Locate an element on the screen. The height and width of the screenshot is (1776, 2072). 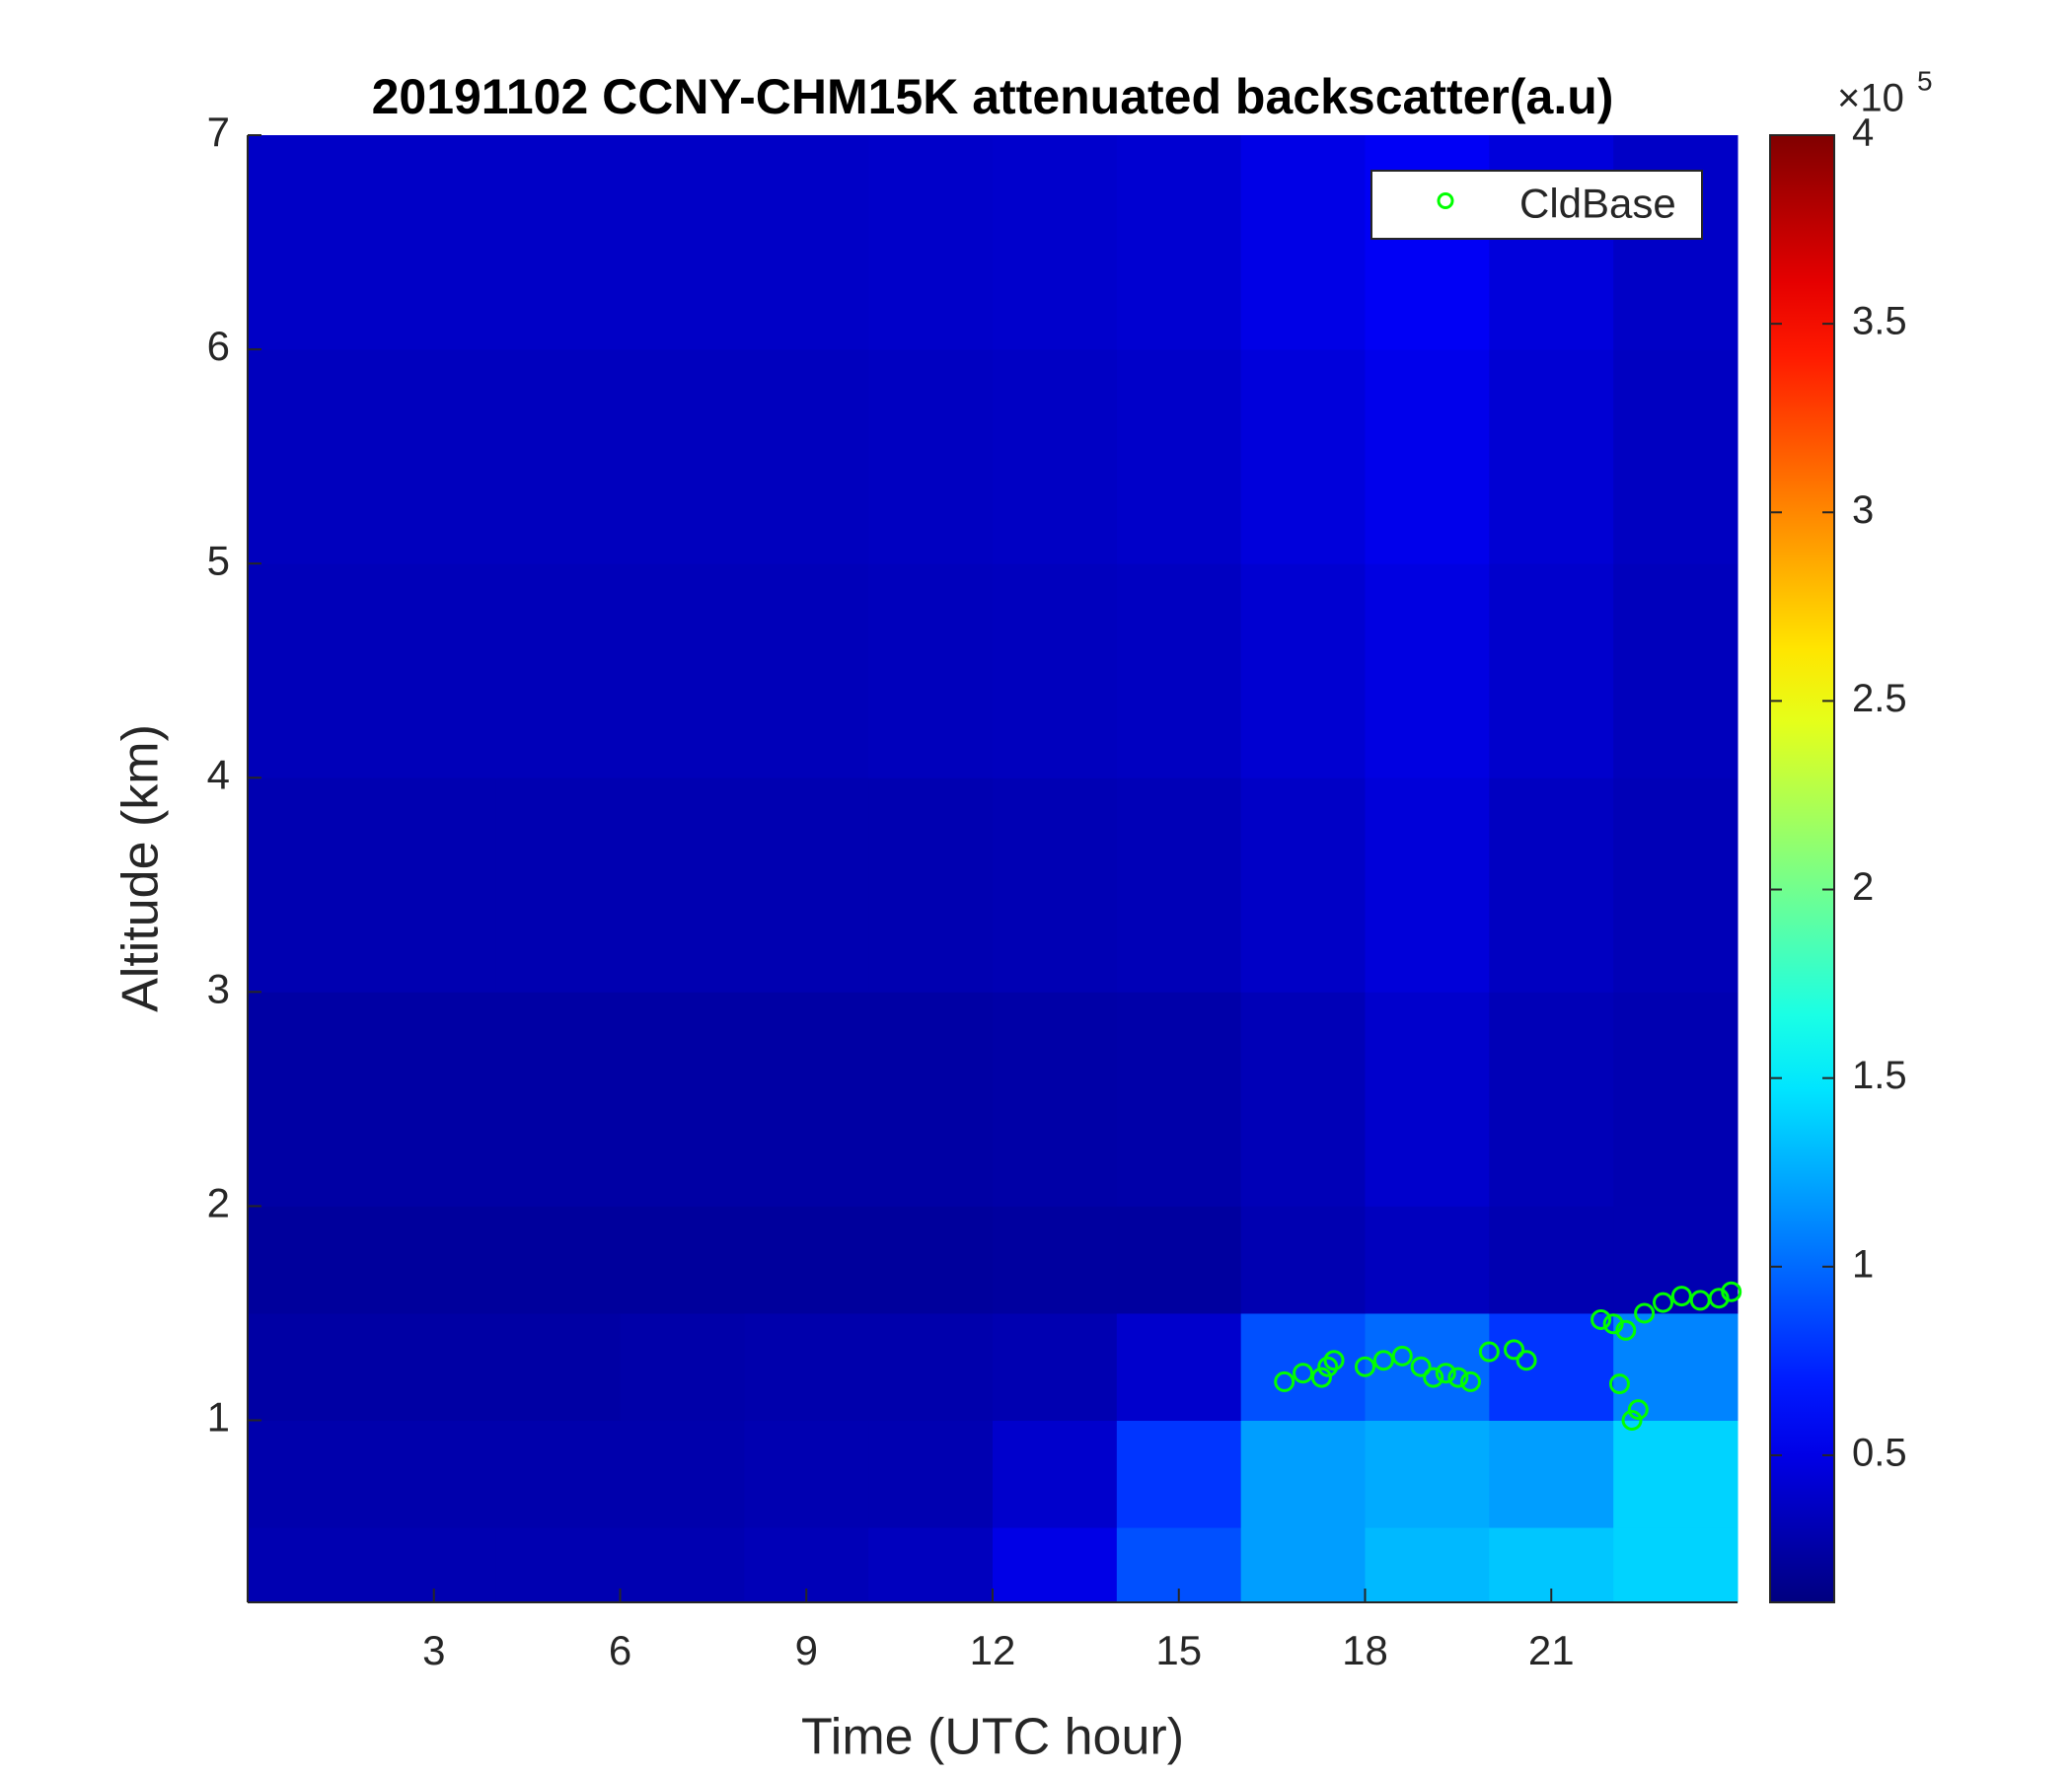
y-tick-label: 2 is located at coordinates (218, 1202).